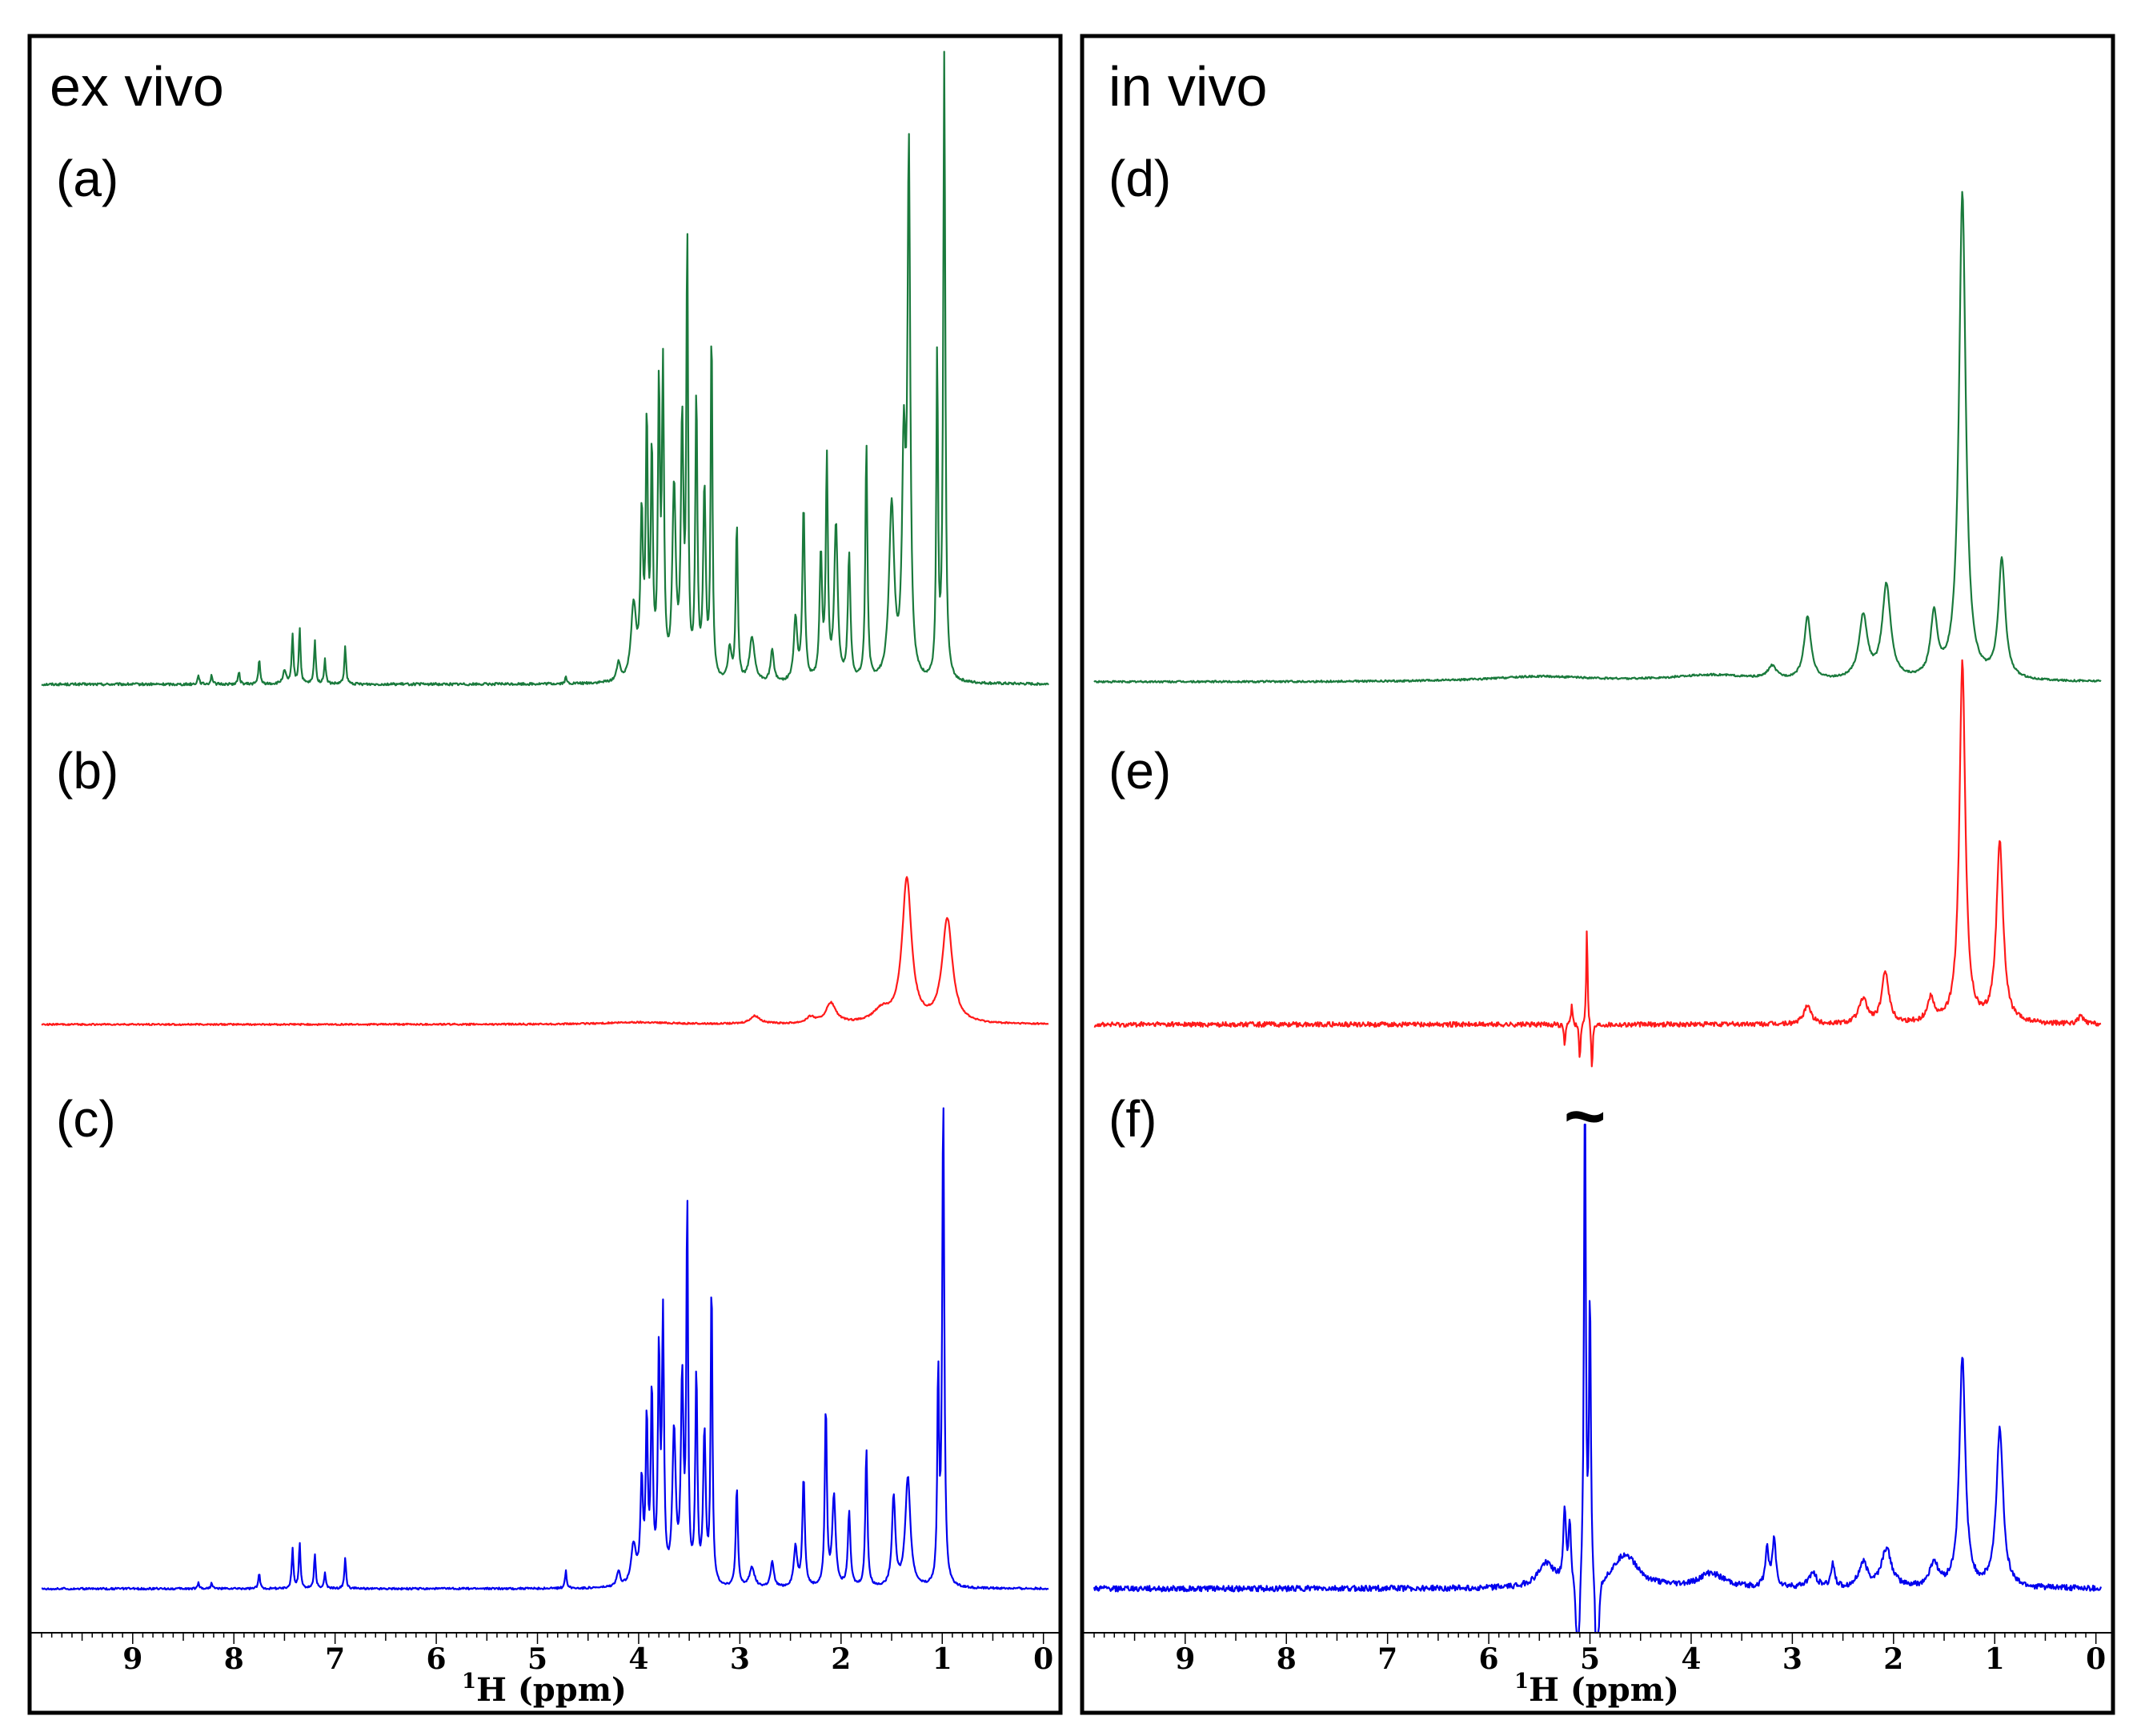 This screenshot has width=2141, height=1736. What do you see at coordinates (1133, 1119) in the screenshot?
I see `panel-label-f: (f)` at bounding box center [1133, 1119].